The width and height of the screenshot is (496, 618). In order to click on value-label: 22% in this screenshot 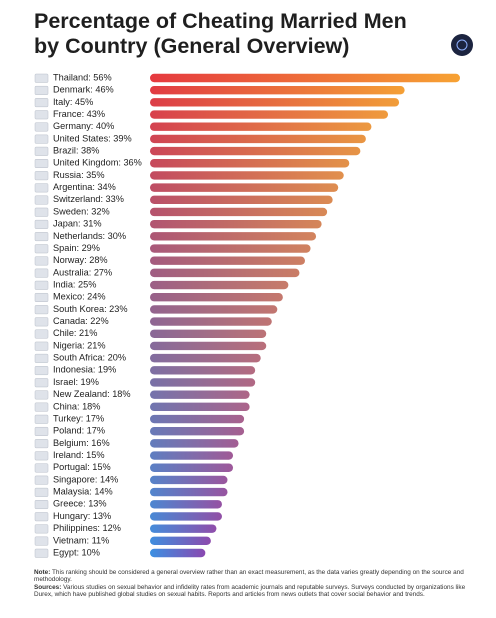, I will do `click(99, 321)`.